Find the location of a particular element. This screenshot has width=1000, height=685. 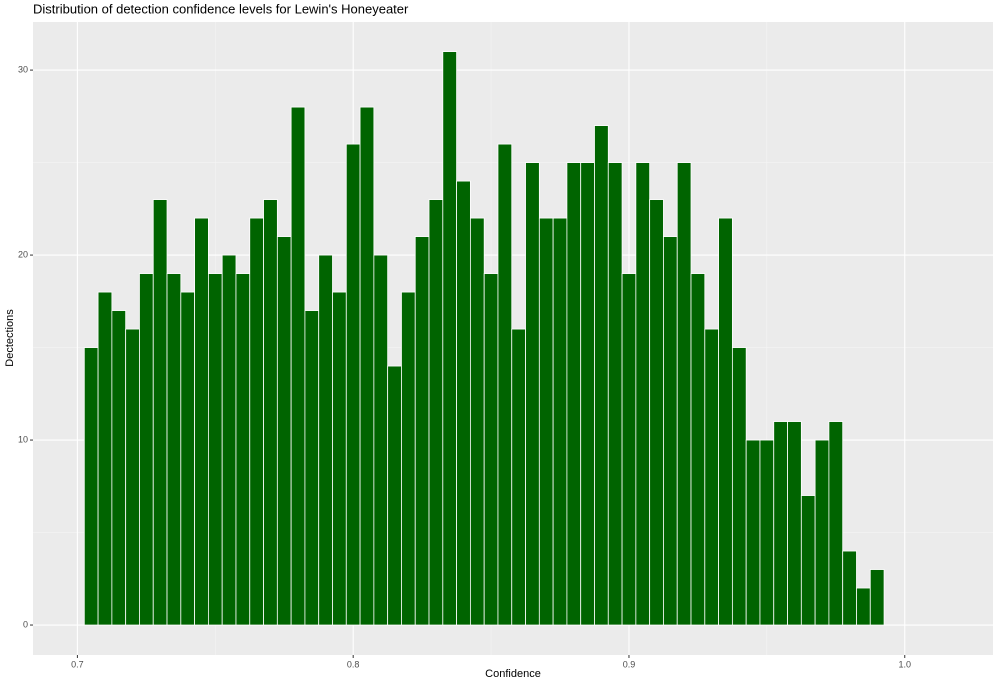

x-tick-label: 1.0 is located at coordinates (904, 664).